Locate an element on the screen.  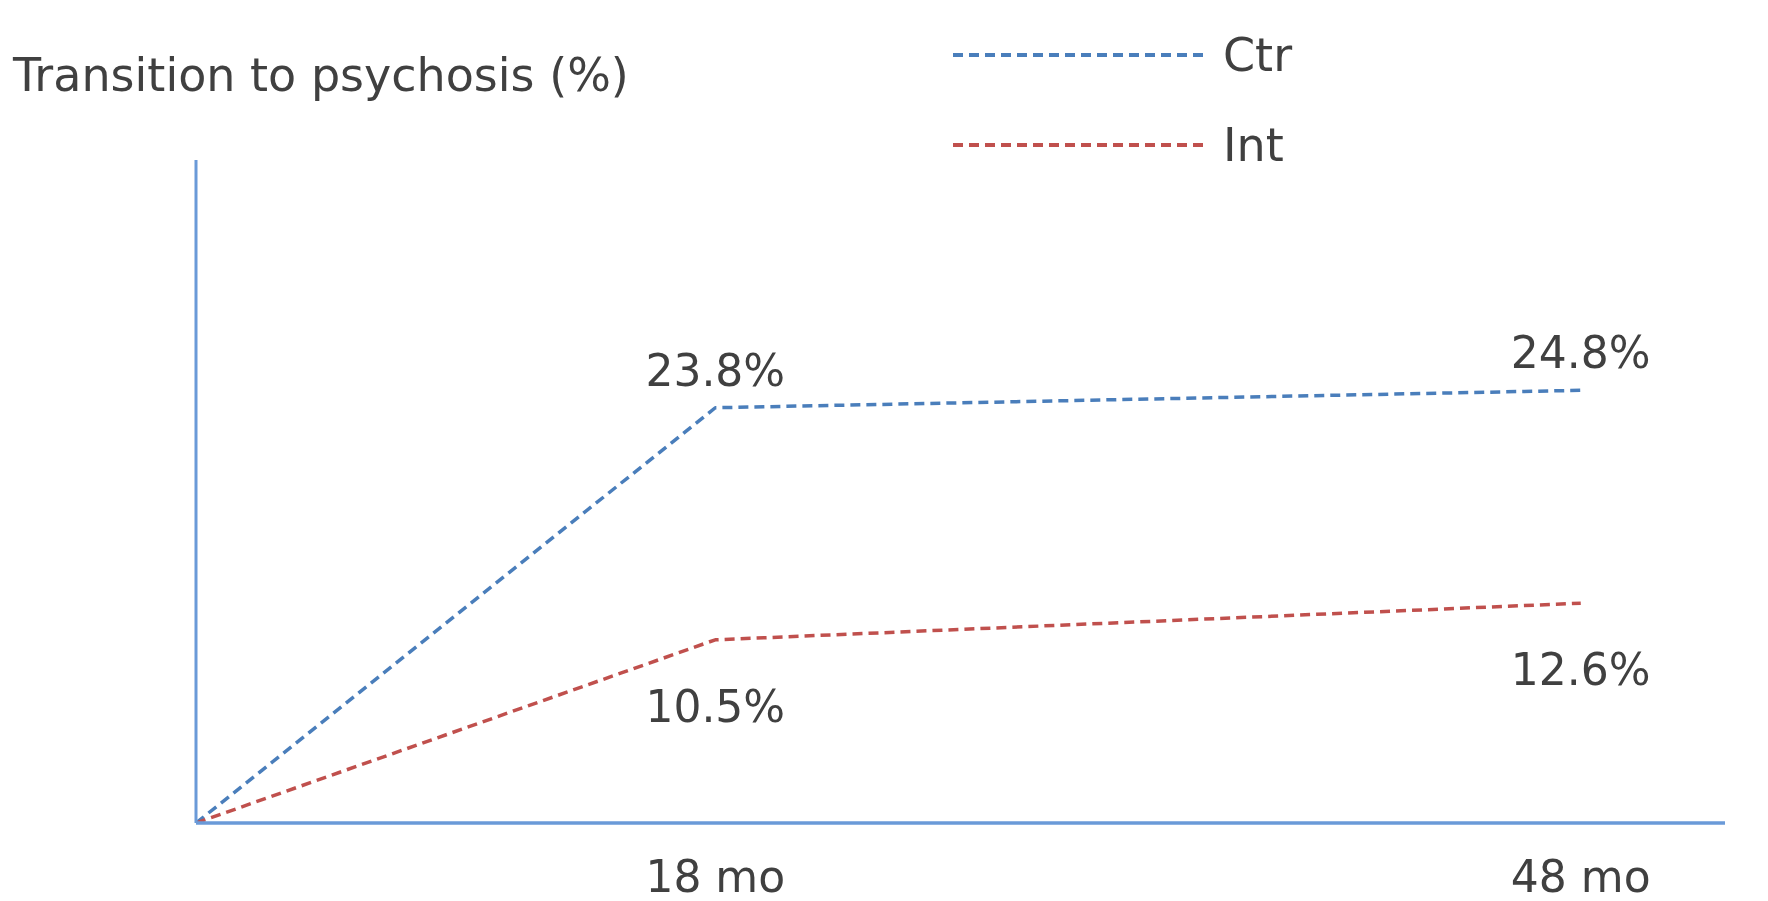
data-label: 23.8% is located at coordinates (715, 370).